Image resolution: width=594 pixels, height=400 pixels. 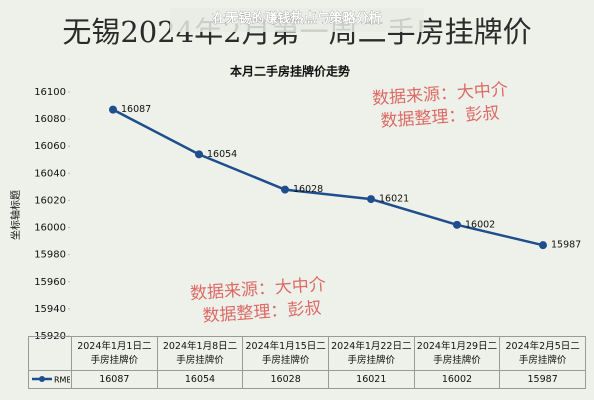 What do you see at coordinates (480, 224) in the screenshot?
I see `data-label: 16002` at bounding box center [480, 224].